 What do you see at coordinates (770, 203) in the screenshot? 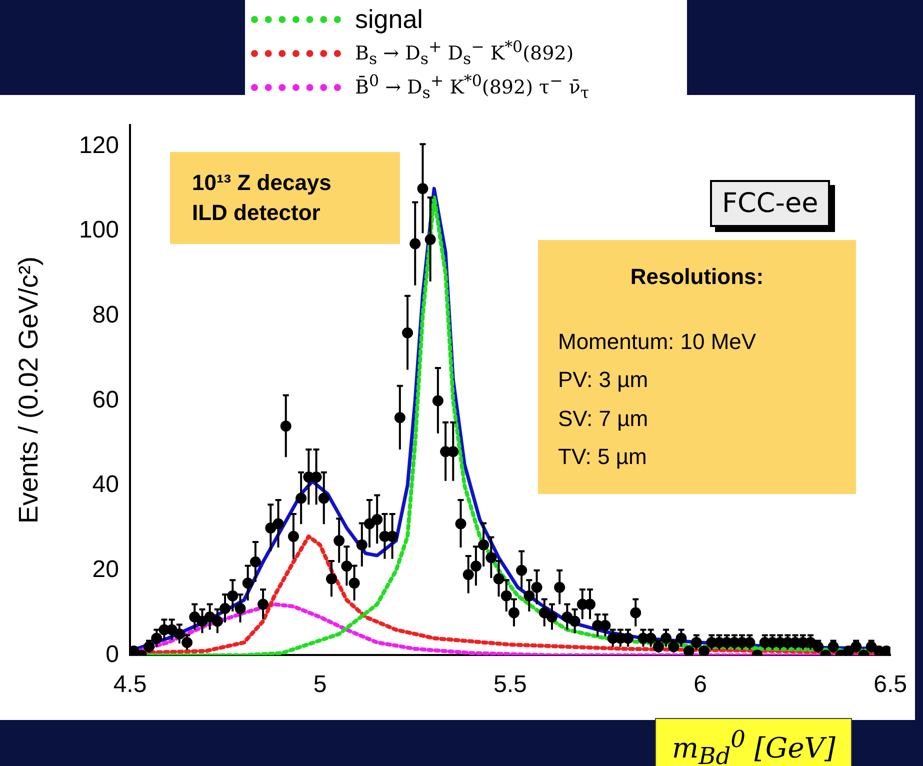
I see `annotation: FCC-ee` at bounding box center [770, 203].